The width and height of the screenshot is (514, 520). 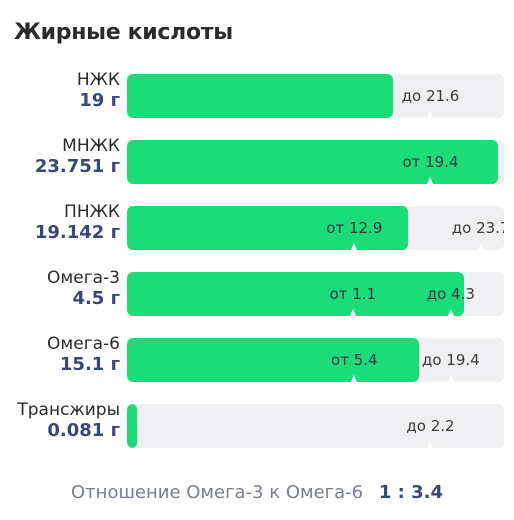 I want to click on nutrient-amount: 0.081 г, so click(x=83, y=430).